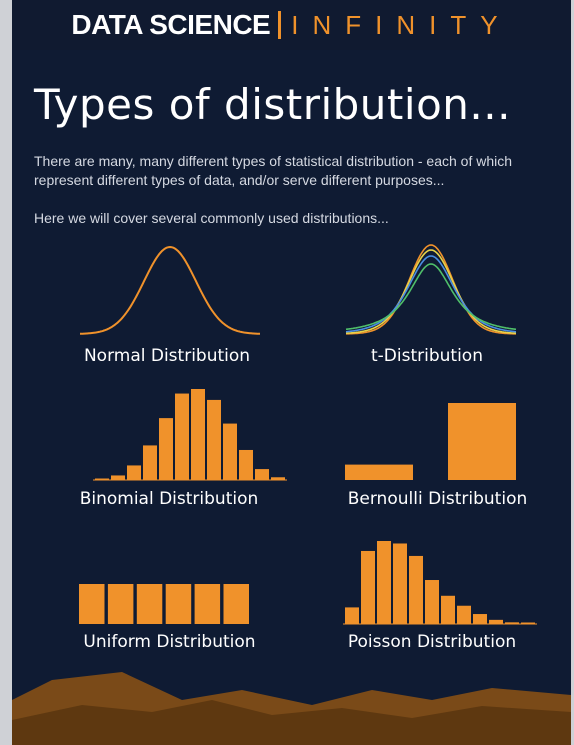 Image resolution: width=574 pixels, height=745 pixels. I want to click on t-curves, so click(431, 289).